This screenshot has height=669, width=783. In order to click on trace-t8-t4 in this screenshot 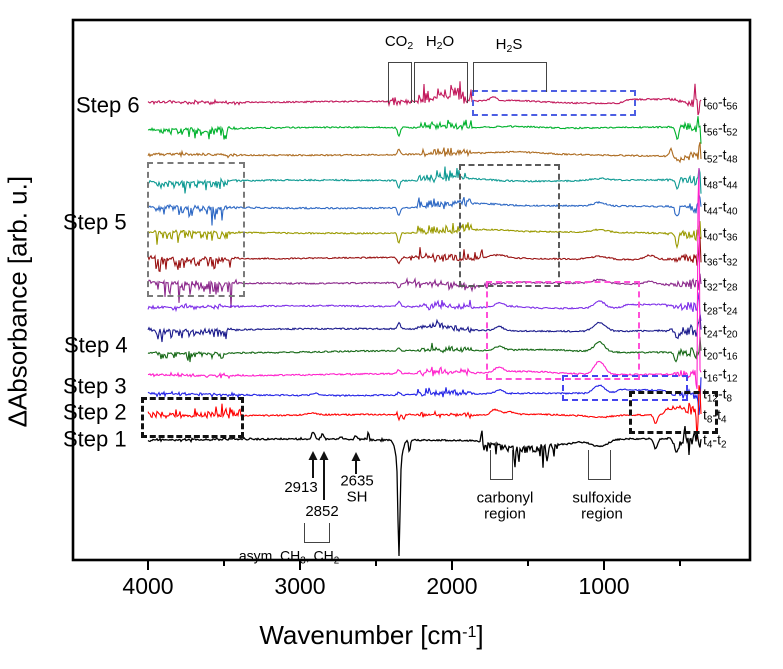, I will do `click(424, 412)`.